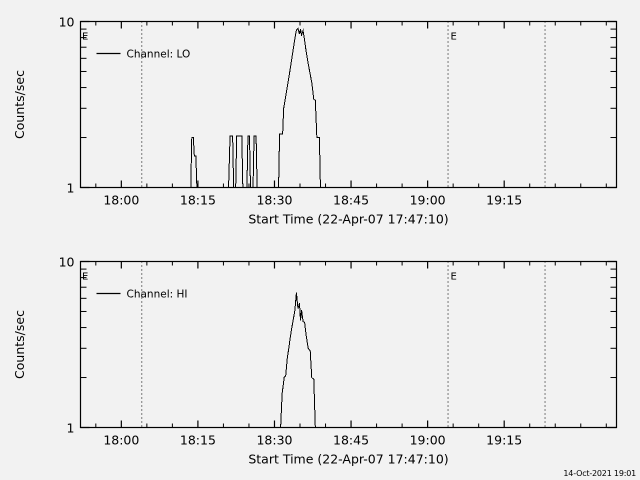  I want to click on legend-label: Channel: HI, so click(157, 295).